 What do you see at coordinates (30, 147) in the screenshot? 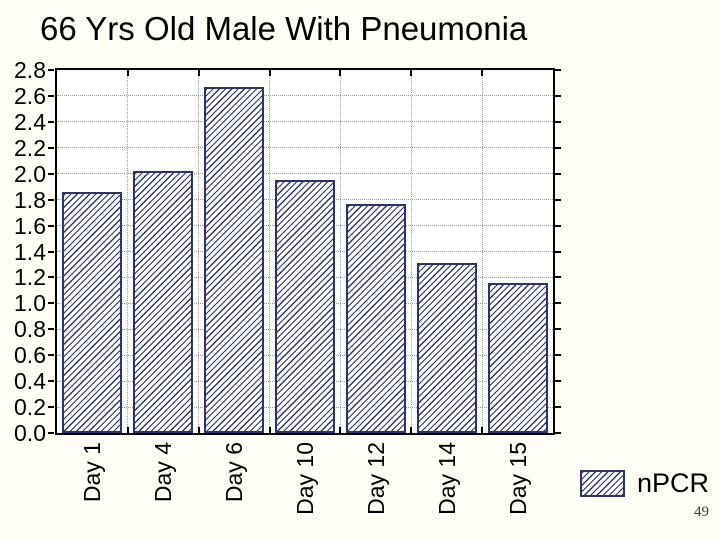
I see `y-tick-label: 2.2` at bounding box center [30, 147].